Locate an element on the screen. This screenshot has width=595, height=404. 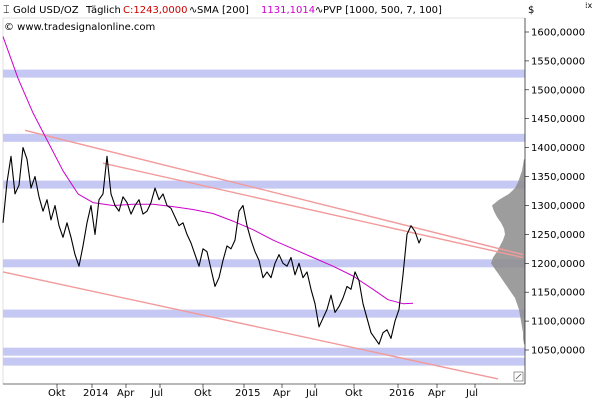
pvp-label: PVP [1000, 500, 7, 100] is located at coordinates (382, 10).